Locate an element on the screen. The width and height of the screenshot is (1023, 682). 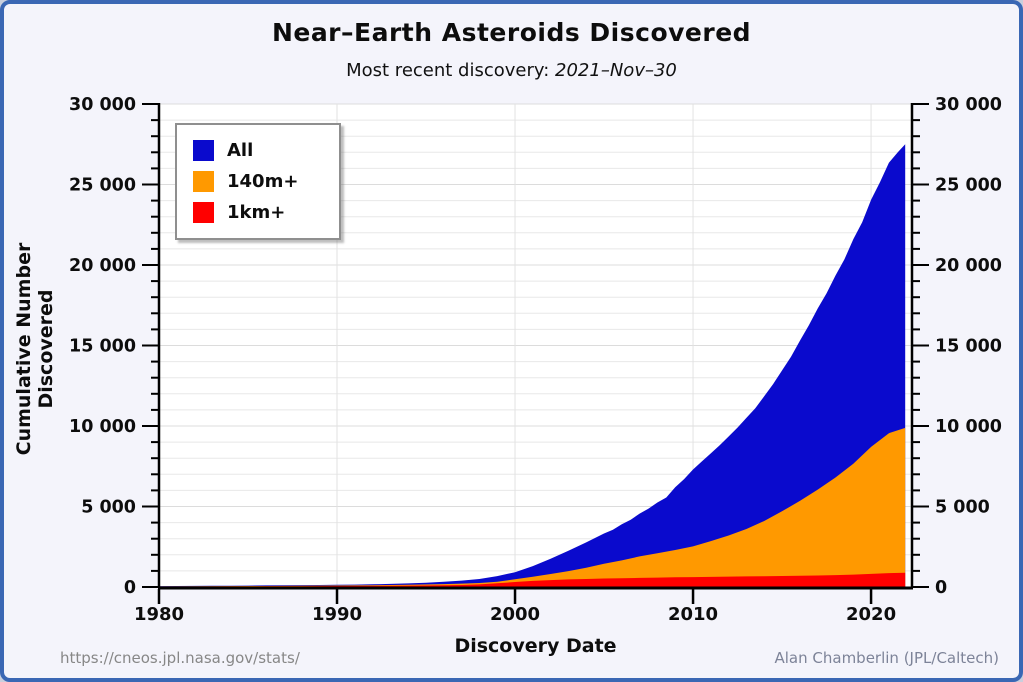
x-tick-label: 2010 is located at coordinates (693, 614).